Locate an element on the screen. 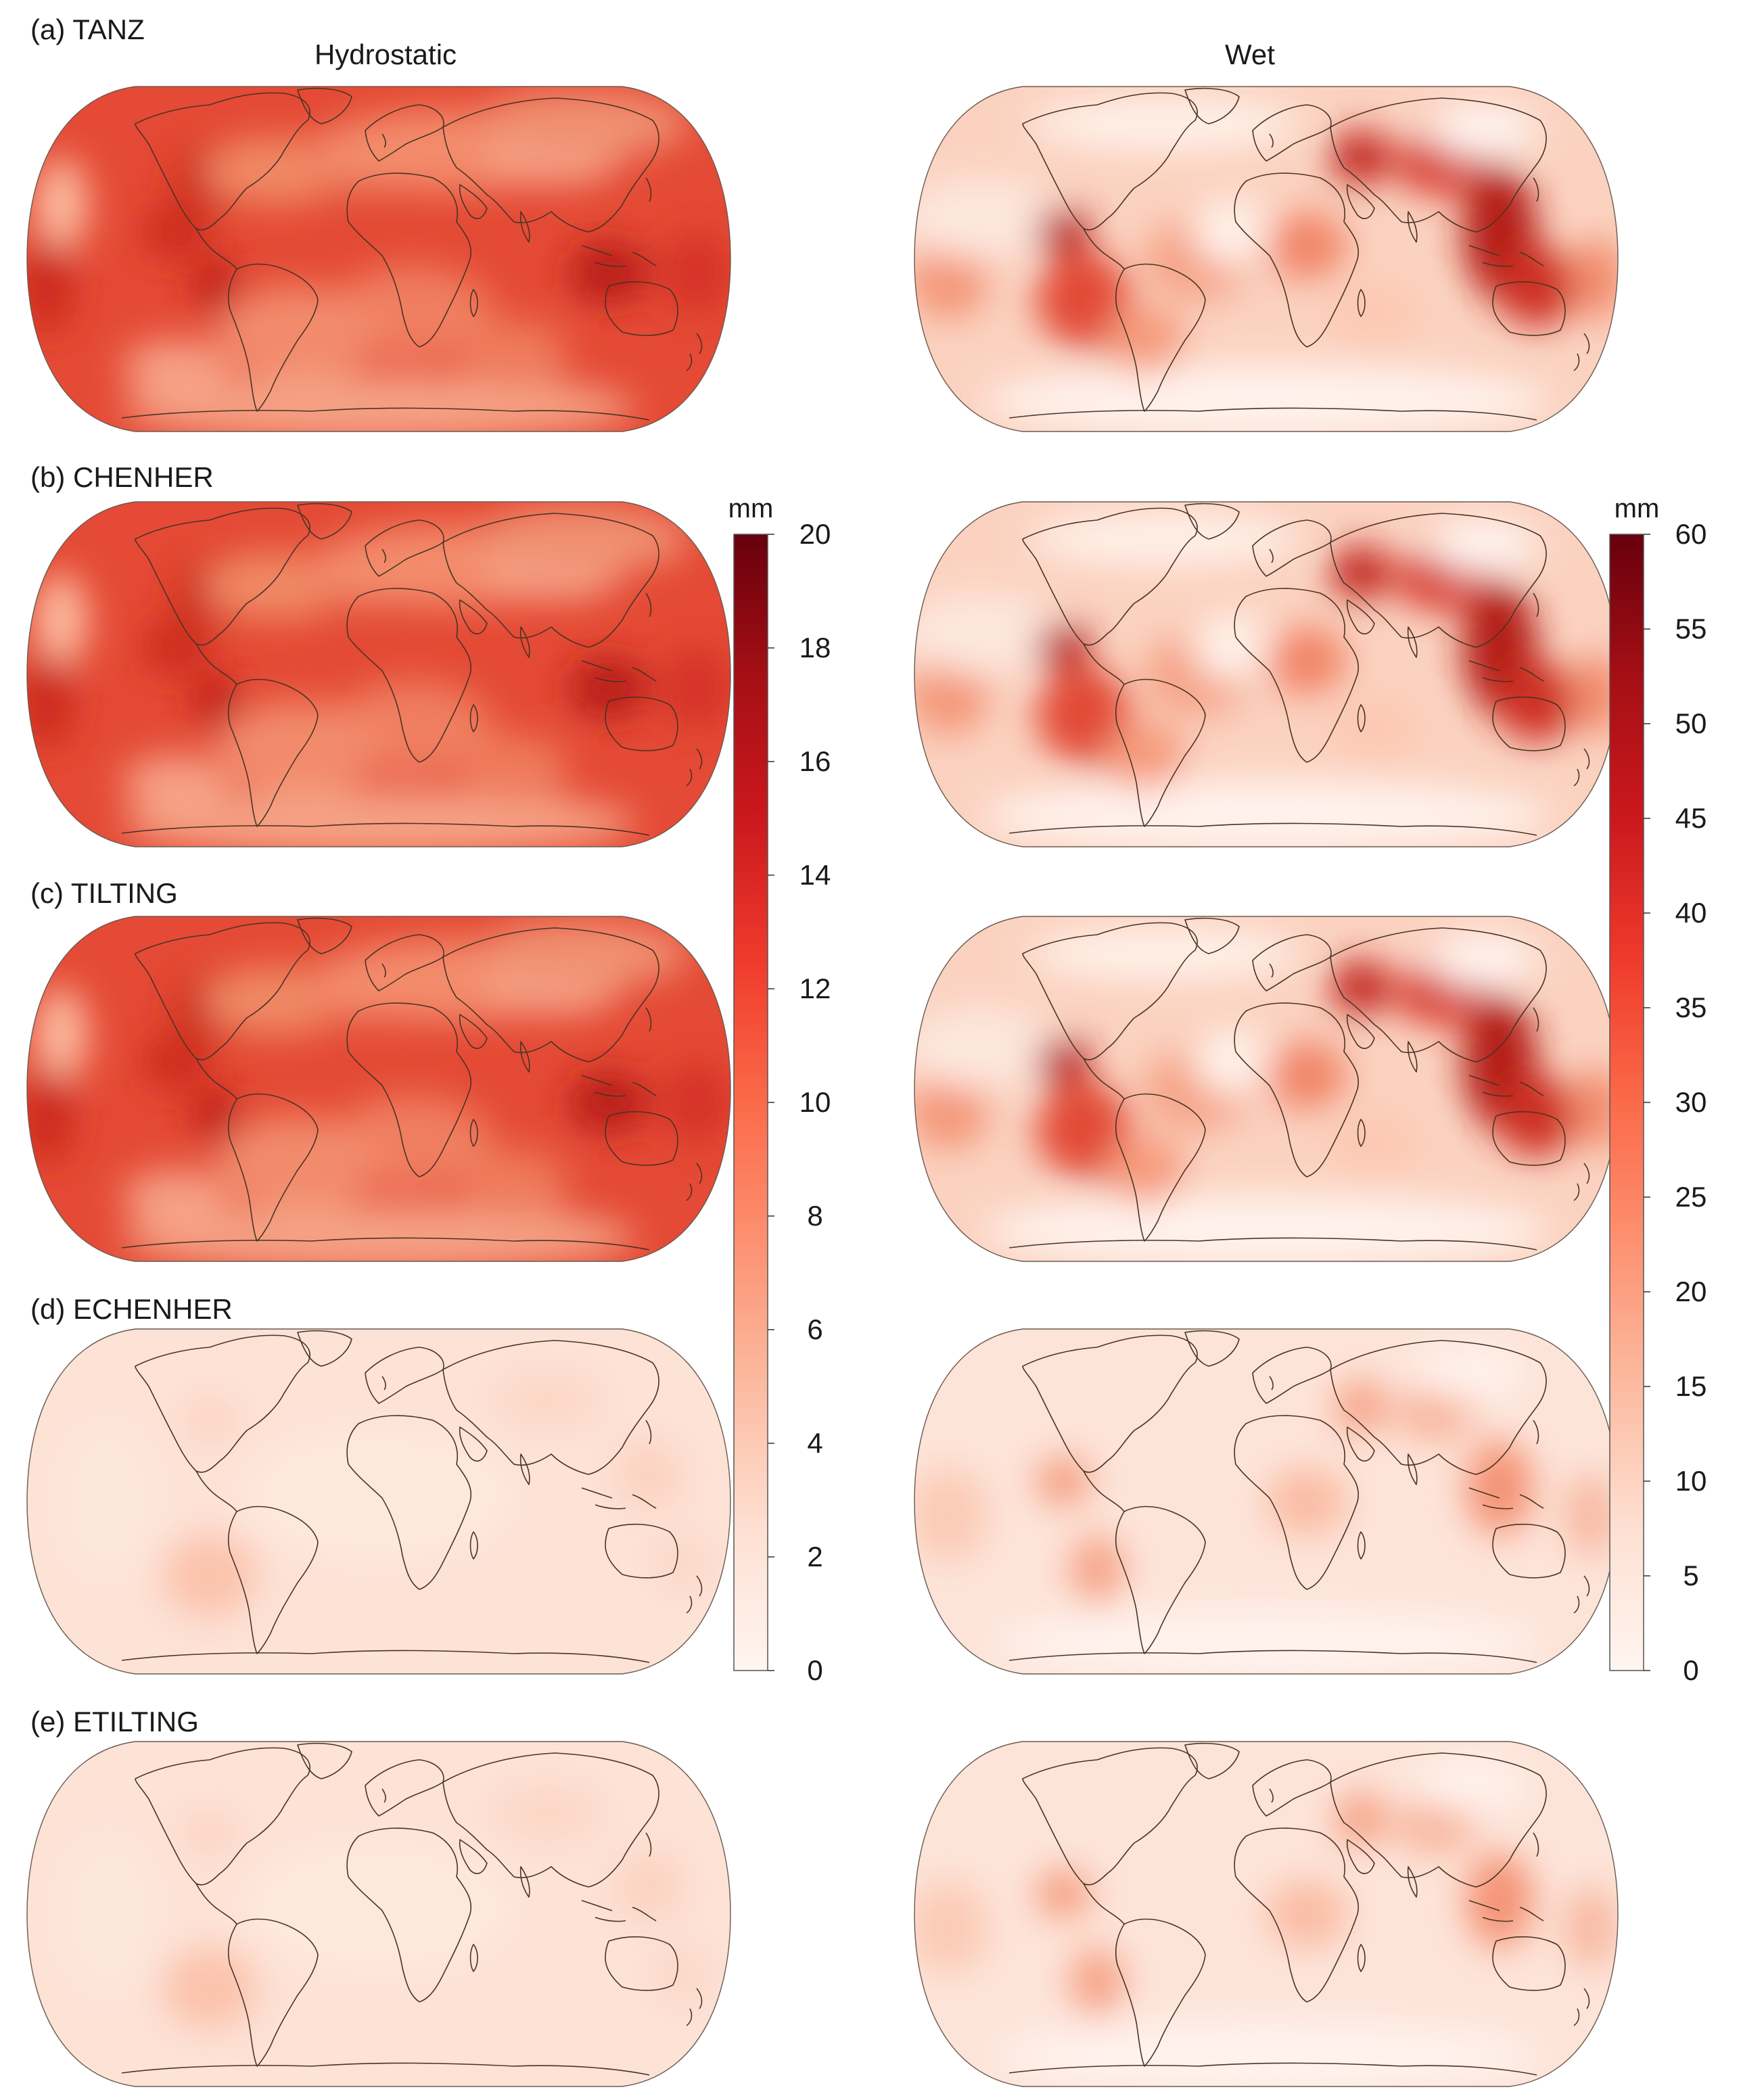  colorbar-wet-tick-label: 5 is located at coordinates (1690, 1576).